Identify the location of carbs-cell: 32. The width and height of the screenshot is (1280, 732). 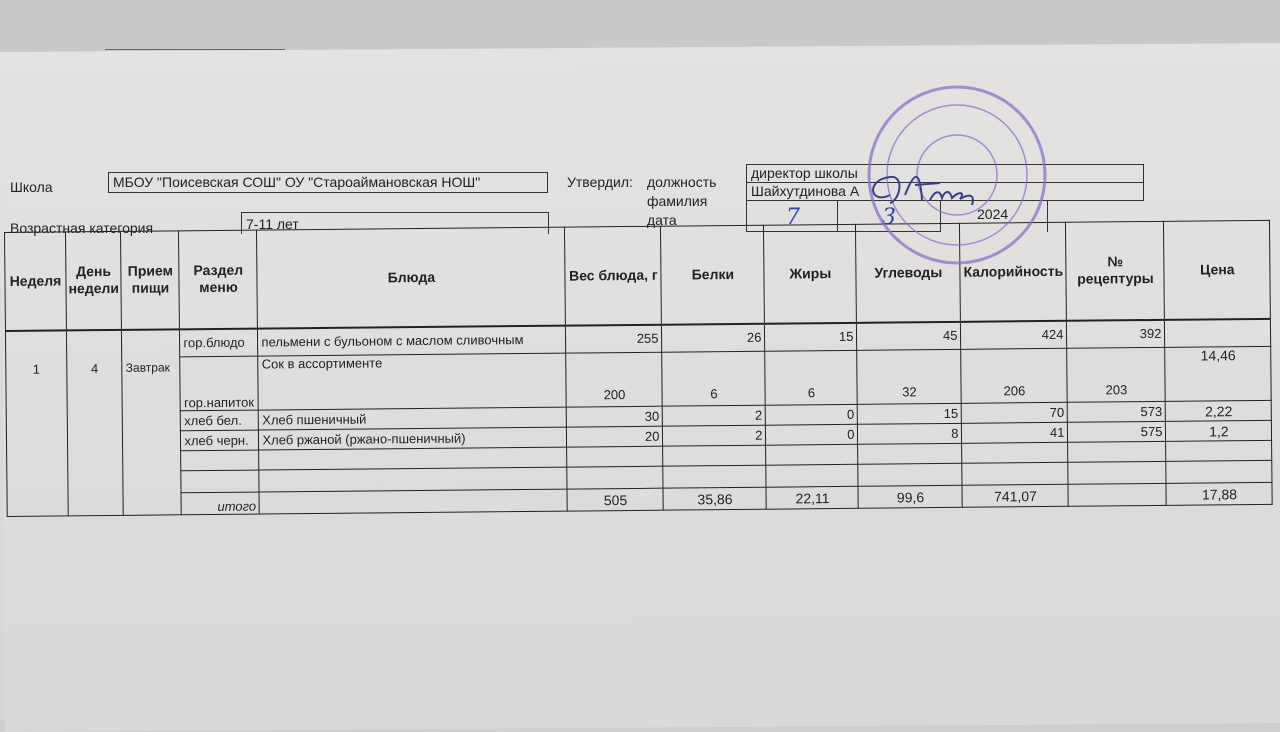
(909, 377).